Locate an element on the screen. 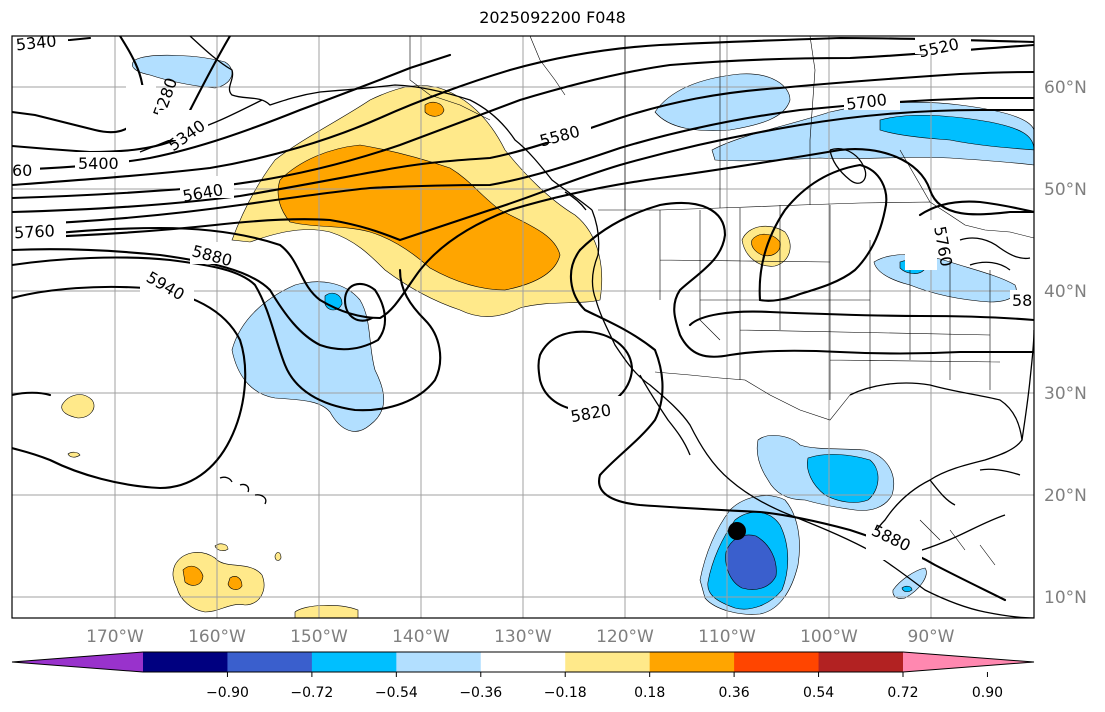  fill-yellow-blob-south is located at coordinates (326, 611).